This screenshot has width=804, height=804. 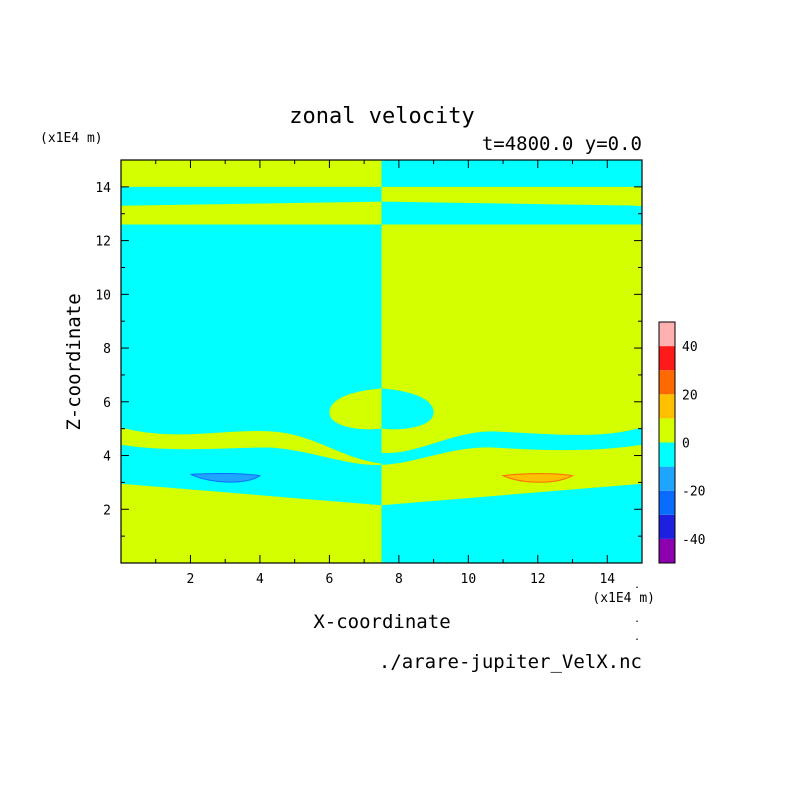 I want to click on y-tick-label: 8, so click(x=107, y=349).